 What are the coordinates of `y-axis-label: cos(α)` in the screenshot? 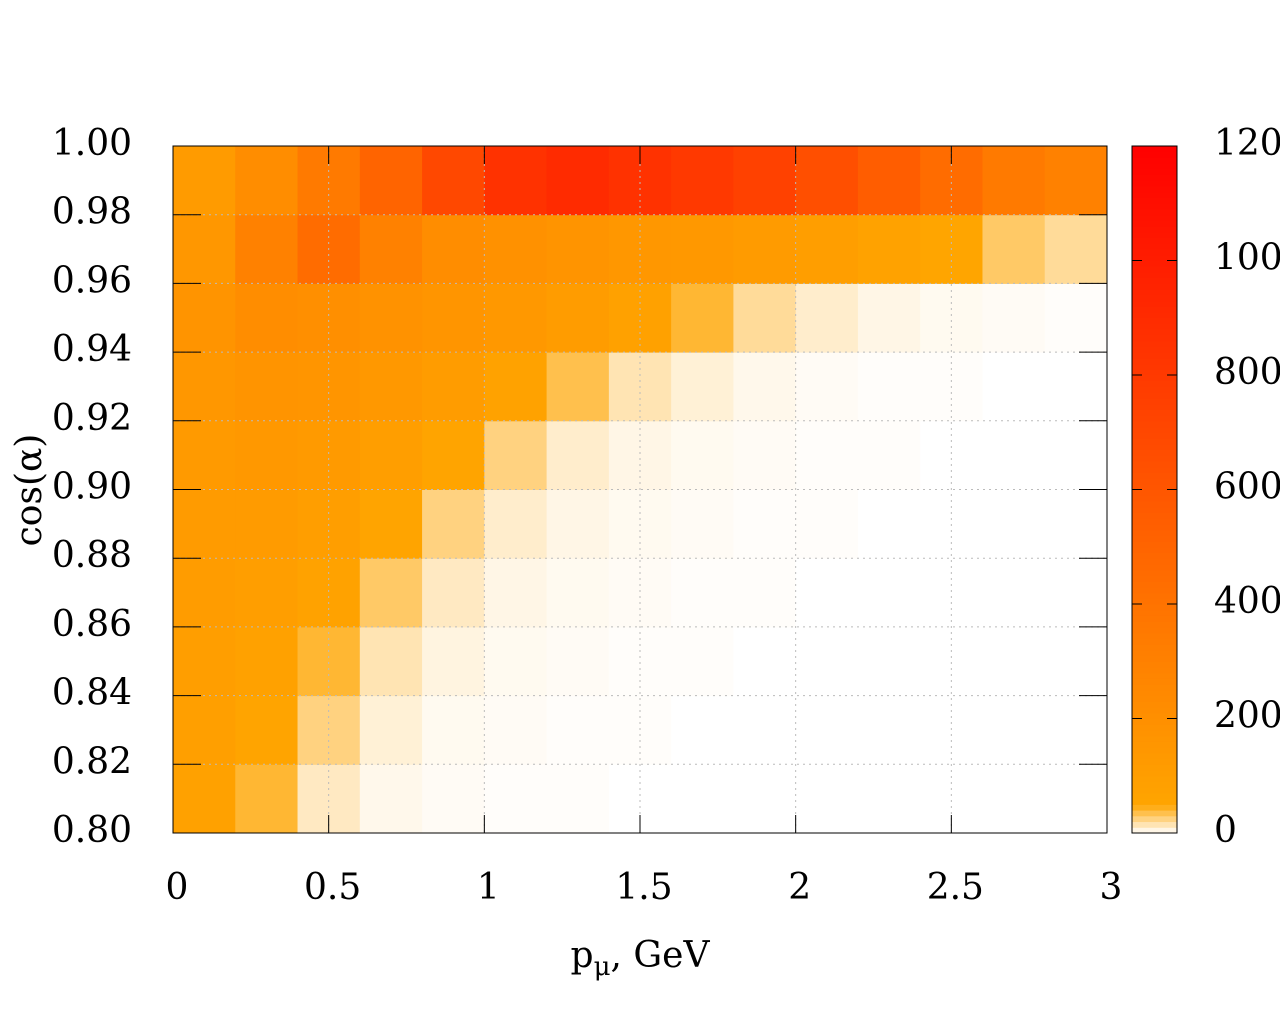 It's located at (29, 490).